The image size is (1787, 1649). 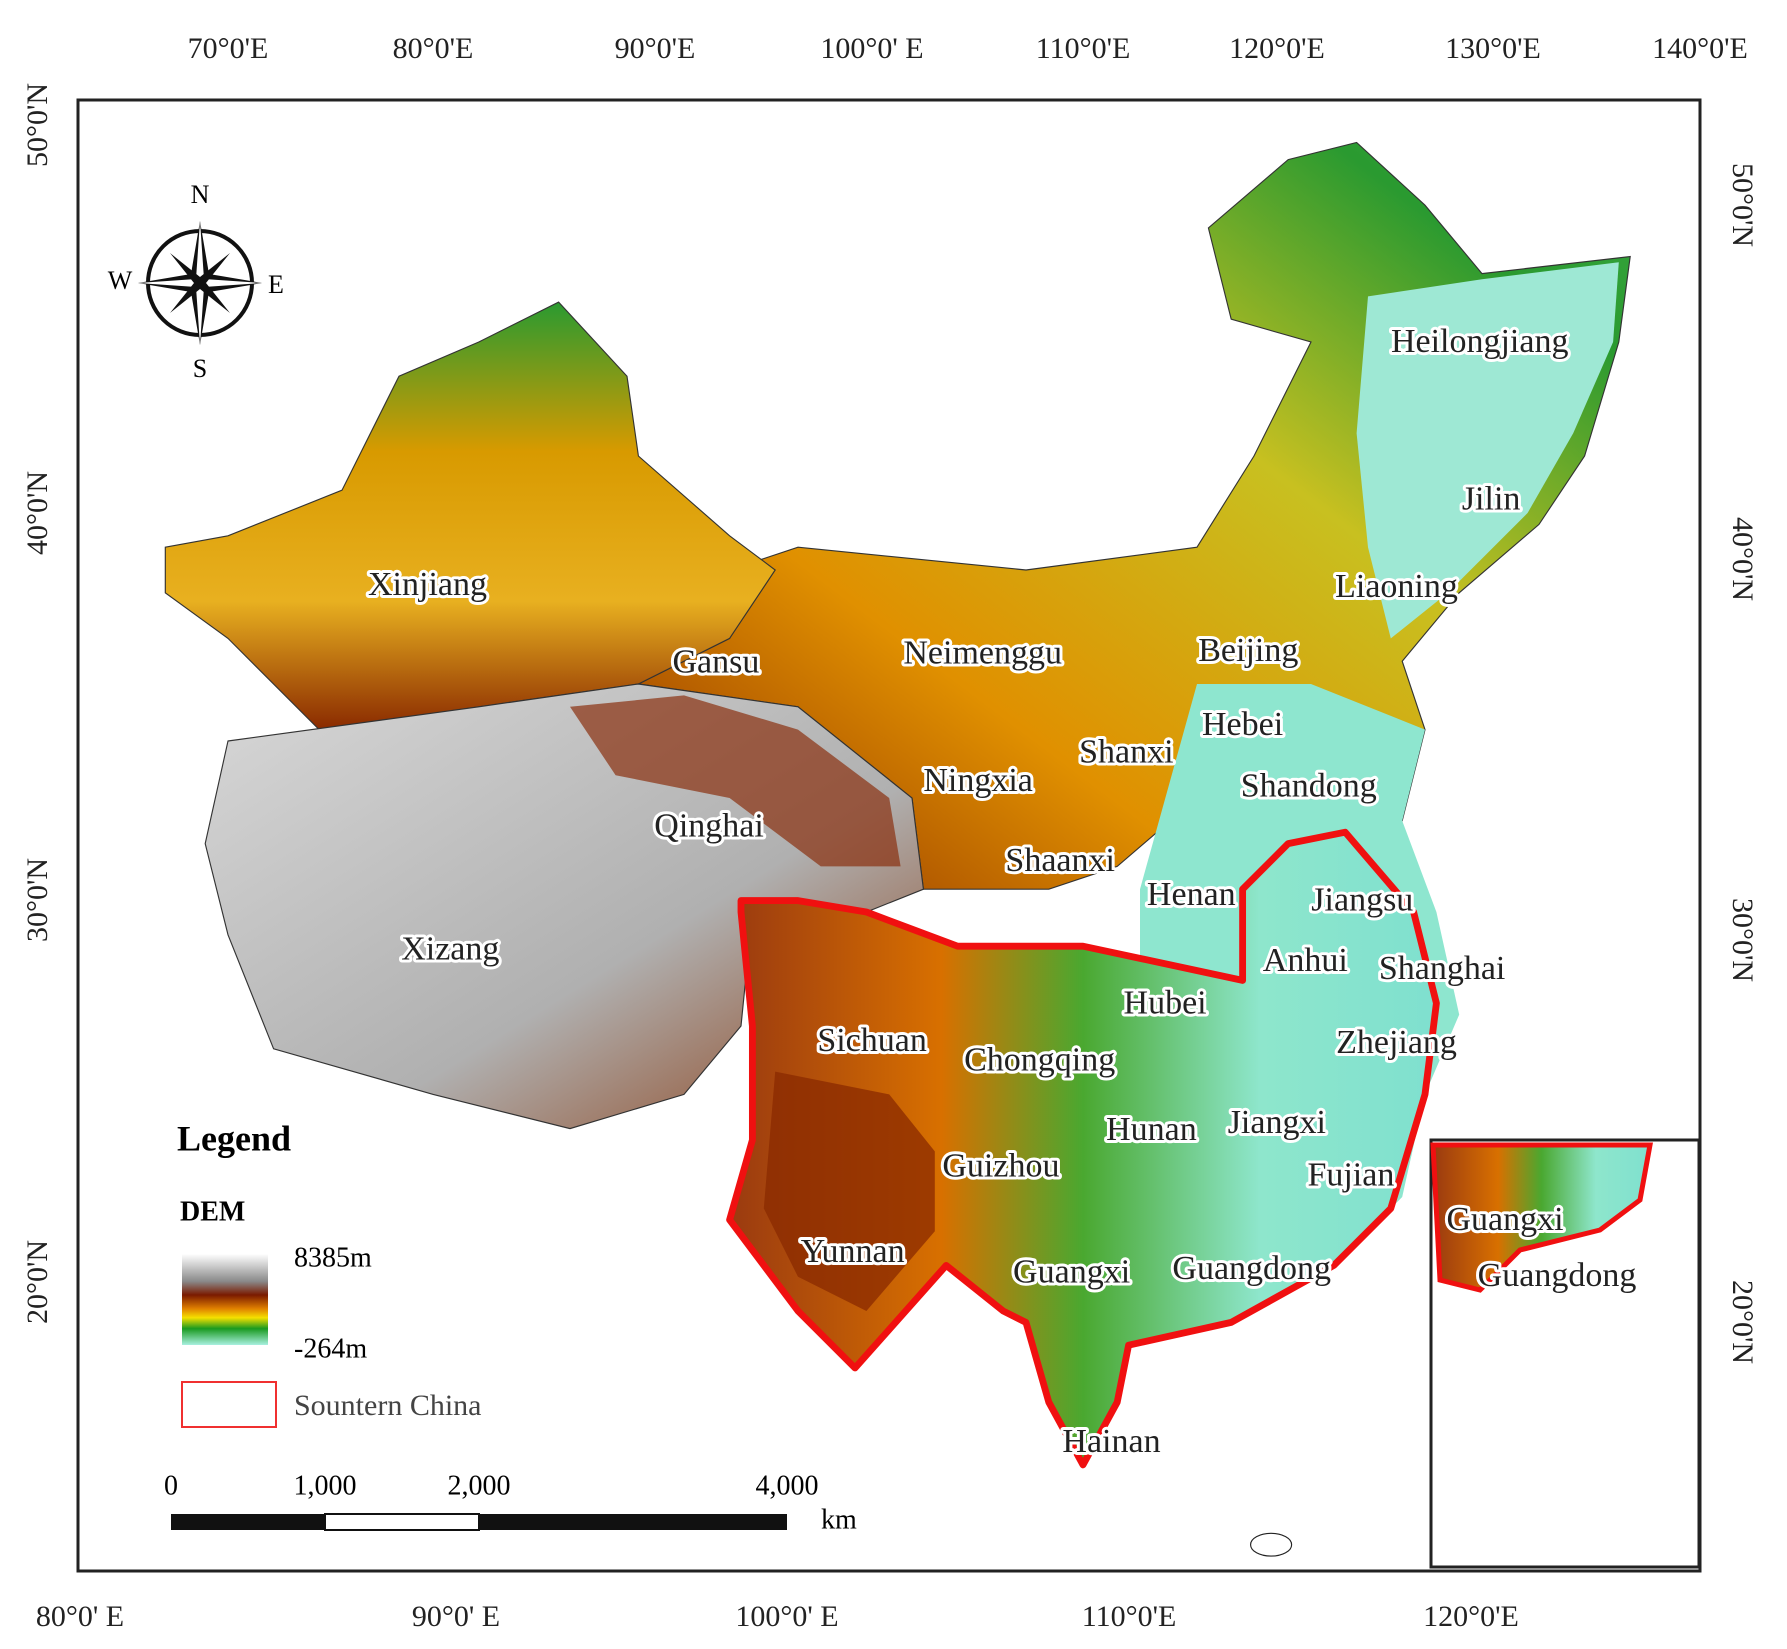 I want to click on top-graticule-label: 90°0'E, so click(x=655, y=48).